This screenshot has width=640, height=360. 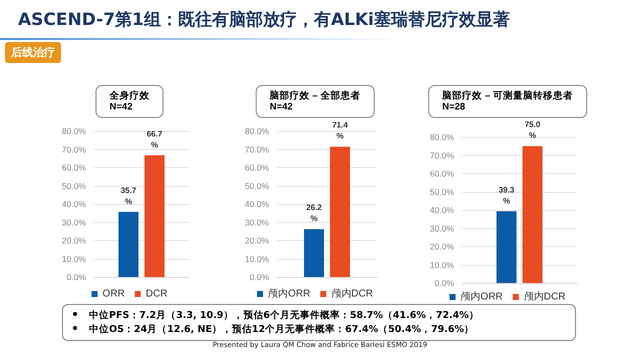 I want to click on text: 后线治疗, so click(x=33, y=52).